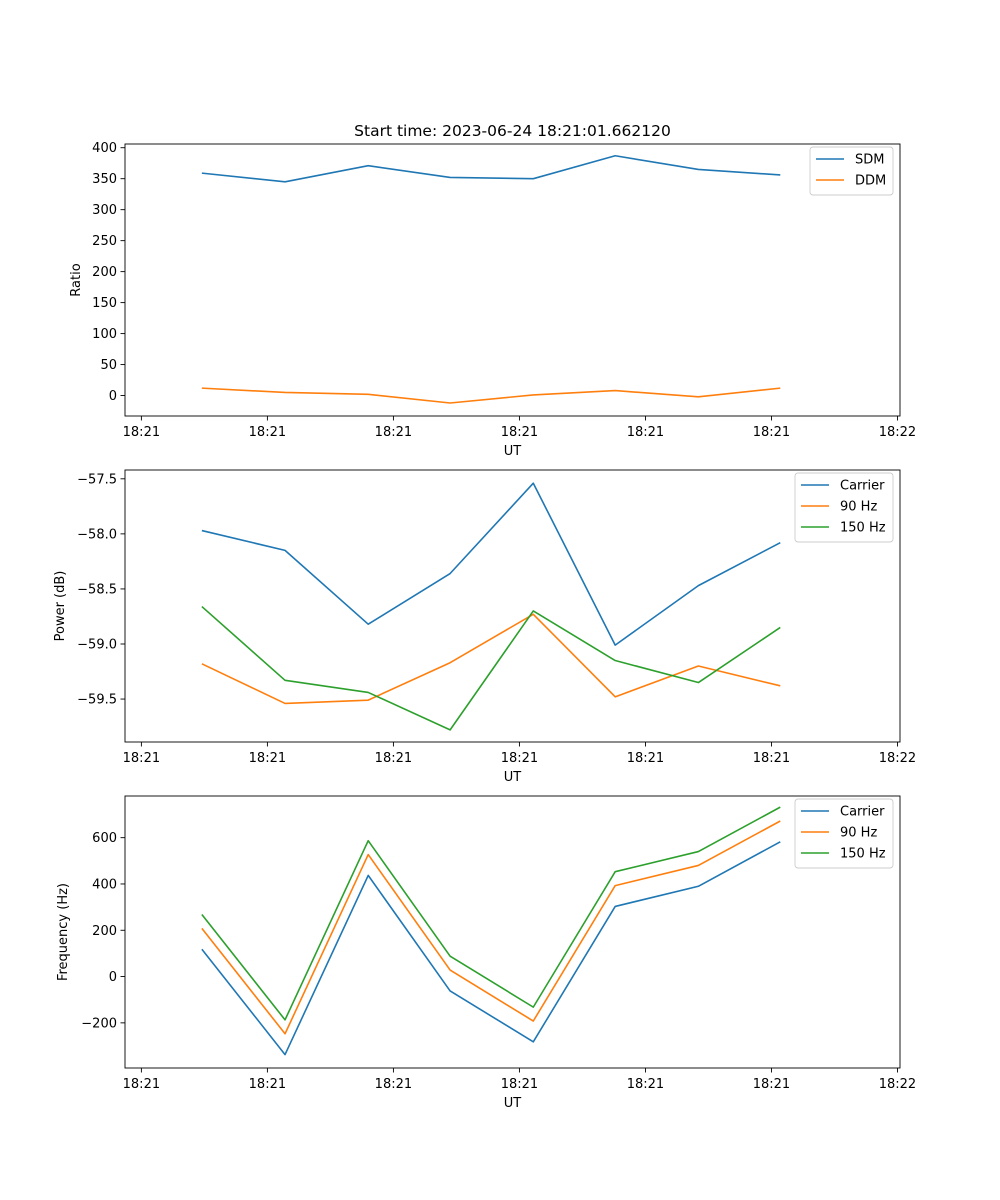  I want to click on y-tick-label: 600, so click(104, 838).